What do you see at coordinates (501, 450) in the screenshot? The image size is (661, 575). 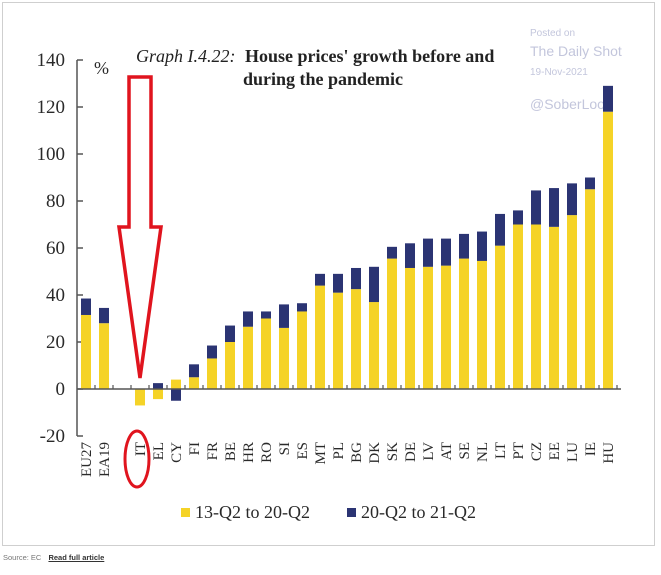 I see `x-tick-label-lt: LT` at bounding box center [501, 450].